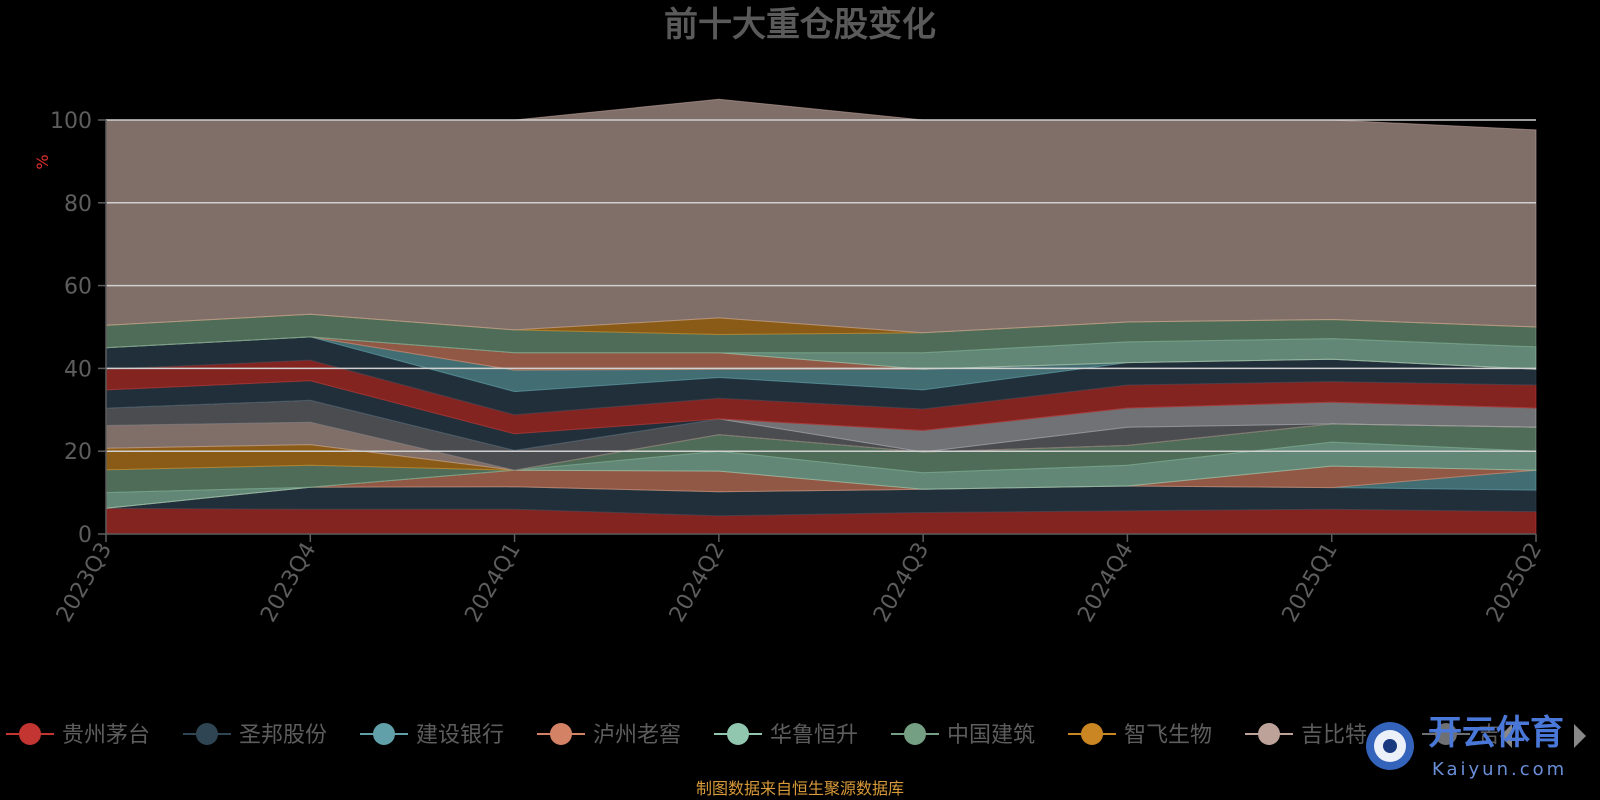 The height and width of the screenshot is (800, 1600). Describe the element at coordinates (1168, 735) in the screenshot. I see `legend-label: 智飞生物` at that location.